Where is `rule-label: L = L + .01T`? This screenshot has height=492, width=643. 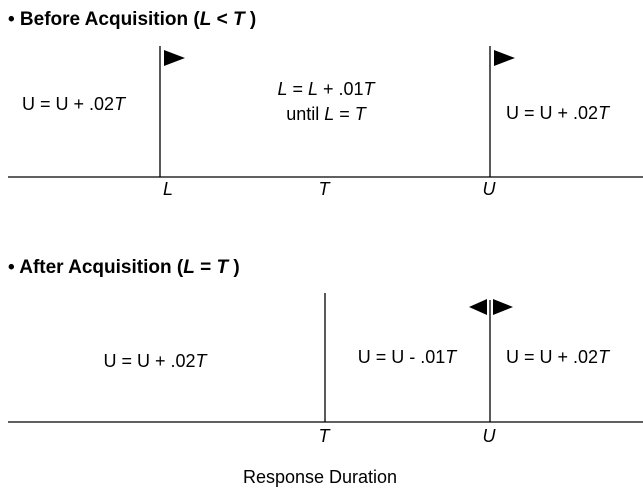 rule-label: L = L + .01T is located at coordinates (326, 89).